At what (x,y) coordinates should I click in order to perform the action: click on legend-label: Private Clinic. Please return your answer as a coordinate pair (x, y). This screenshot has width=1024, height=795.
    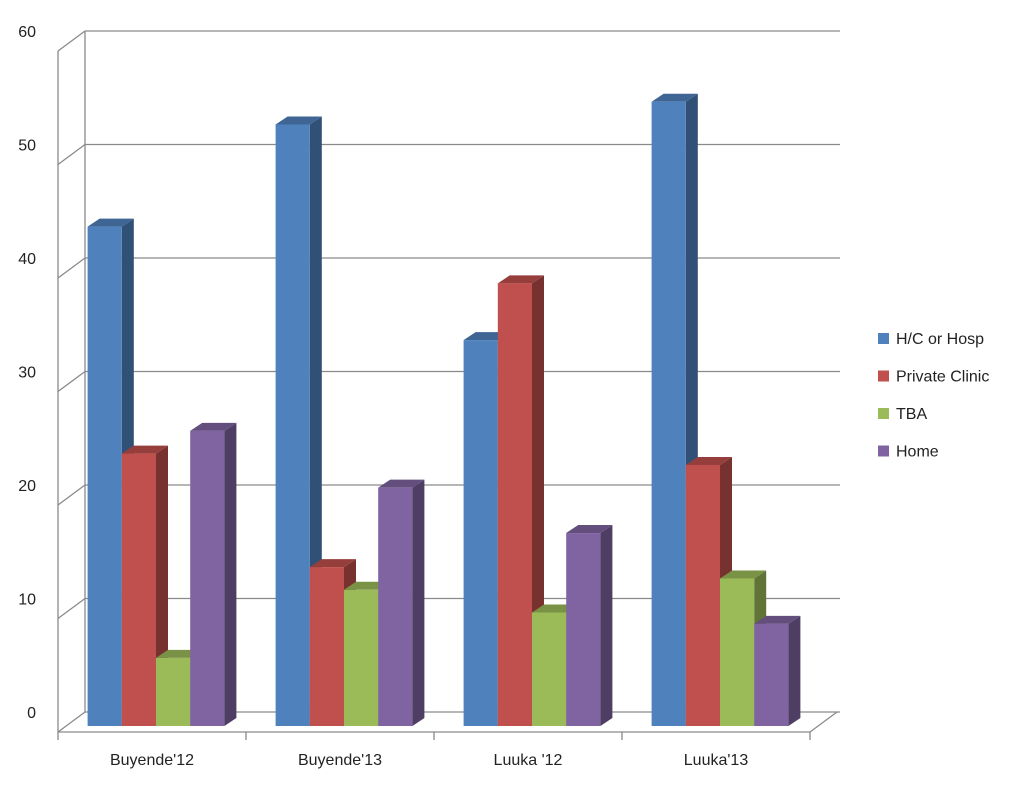
    Looking at the image, I should click on (942, 377).